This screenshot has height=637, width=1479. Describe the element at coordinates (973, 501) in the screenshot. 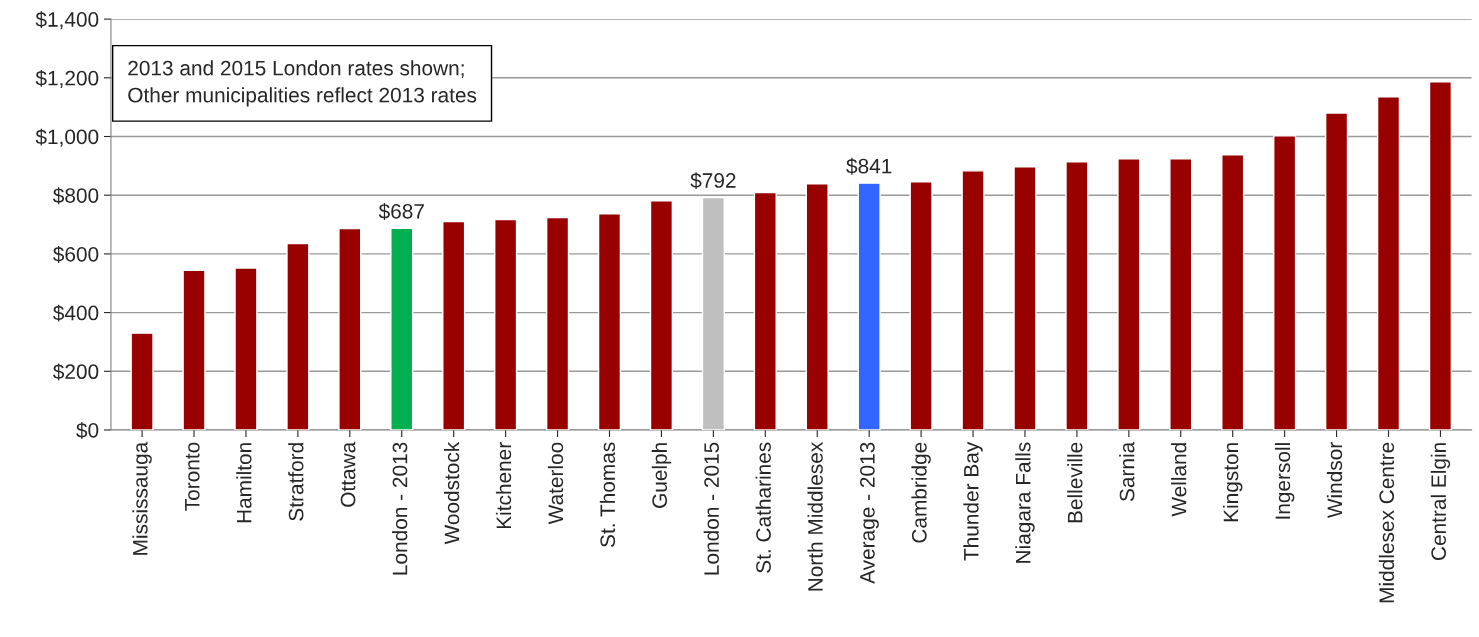

I see `x-tick-label: Thunder Bay` at that location.